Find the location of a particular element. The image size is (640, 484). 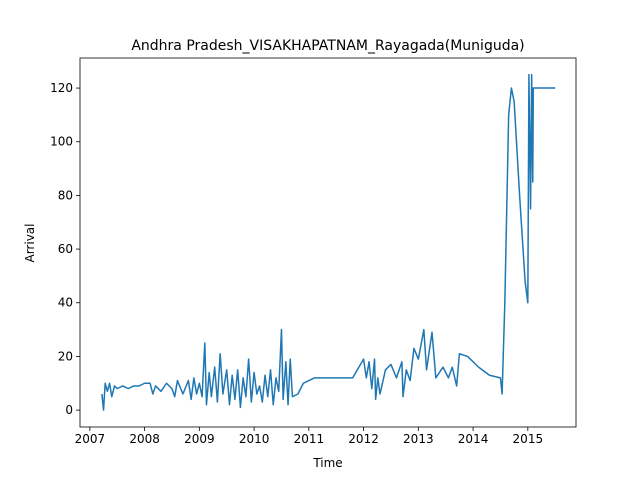

x-tick-label: 2012 is located at coordinates (363, 439).